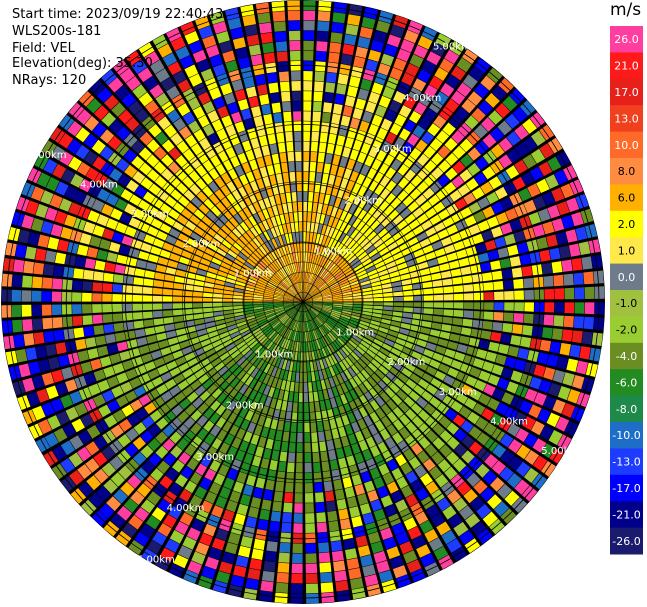 The width and height of the screenshot is (647, 607). What do you see at coordinates (626, 198) in the screenshot?
I see `colorbar-segment` at bounding box center [626, 198].